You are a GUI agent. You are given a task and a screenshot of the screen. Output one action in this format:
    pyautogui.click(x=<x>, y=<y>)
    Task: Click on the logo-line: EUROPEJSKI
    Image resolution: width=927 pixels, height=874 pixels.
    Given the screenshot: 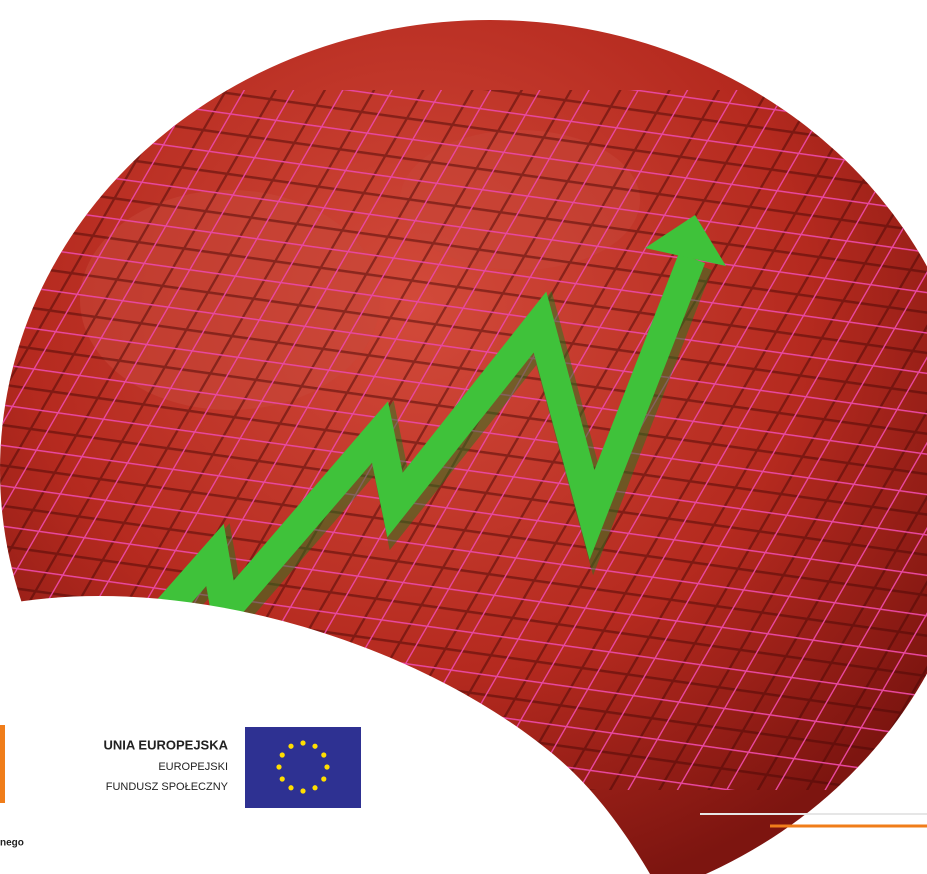 What is the action you would take?
    pyautogui.click(x=193, y=767)
    